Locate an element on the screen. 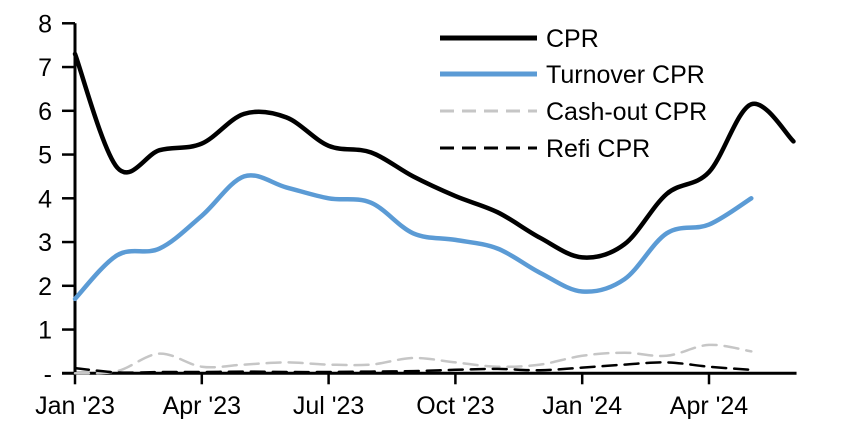 This screenshot has width=852, height=435. y-tick-label: 4 is located at coordinates (45, 199).